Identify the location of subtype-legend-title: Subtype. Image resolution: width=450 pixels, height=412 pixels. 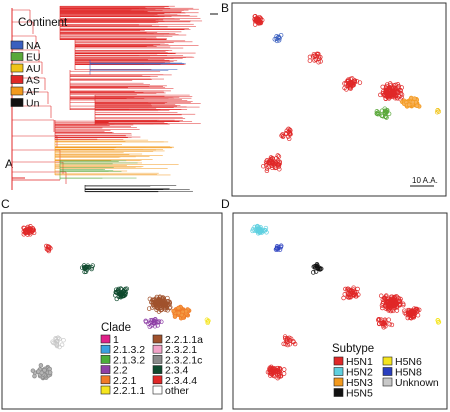
(353, 349).